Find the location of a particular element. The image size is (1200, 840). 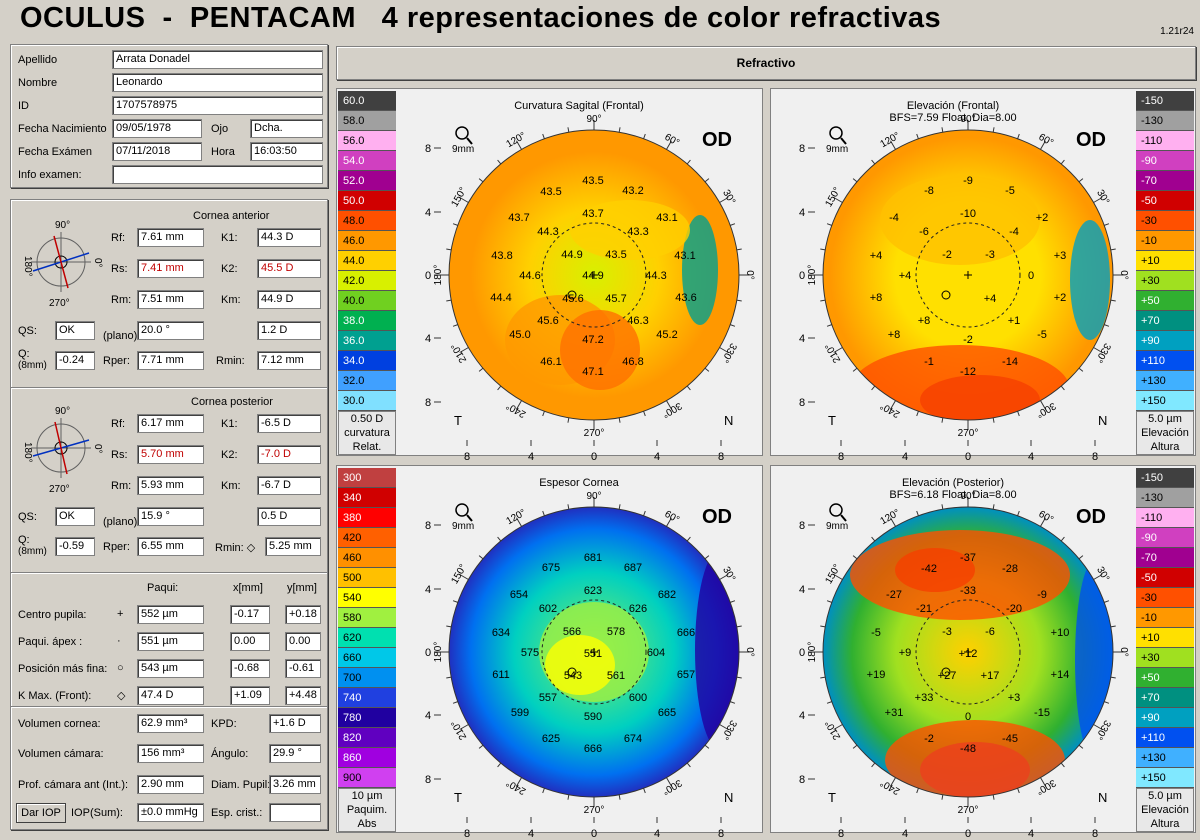

scale-cell: 44.0 is located at coordinates (367, 261).